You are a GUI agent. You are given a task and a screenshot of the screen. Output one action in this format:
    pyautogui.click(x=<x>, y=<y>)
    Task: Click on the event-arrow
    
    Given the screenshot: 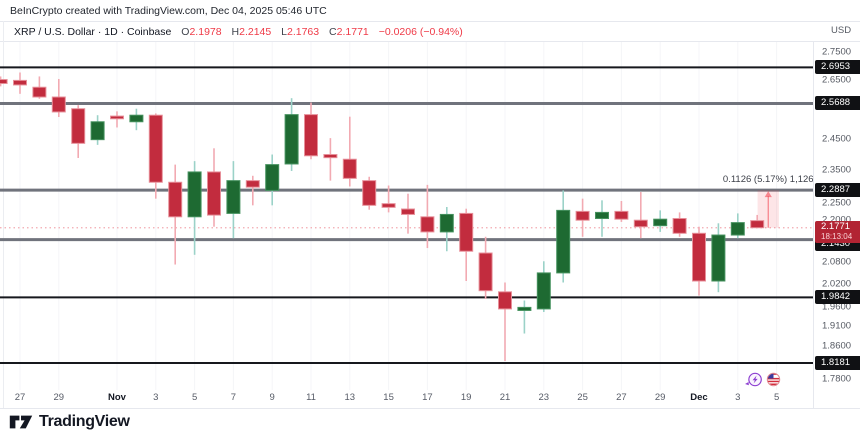 What is the action you would take?
    pyautogui.click(x=747, y=384)
    